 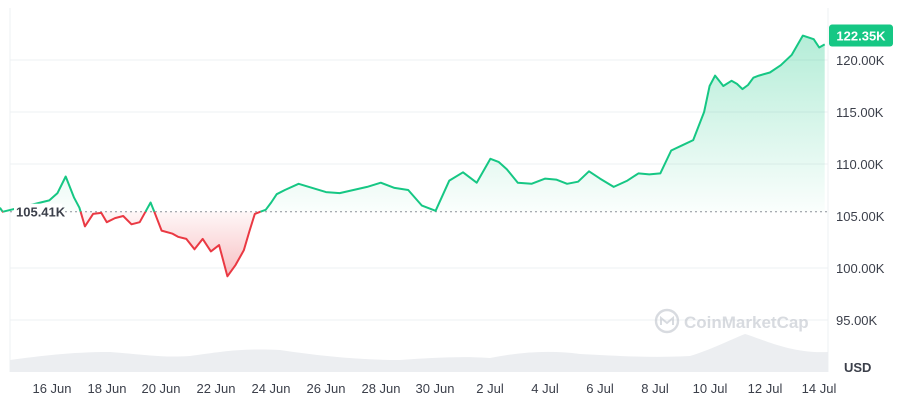 I want to click on x-tick-label: 26 Jun, so click(x=325, y=388).